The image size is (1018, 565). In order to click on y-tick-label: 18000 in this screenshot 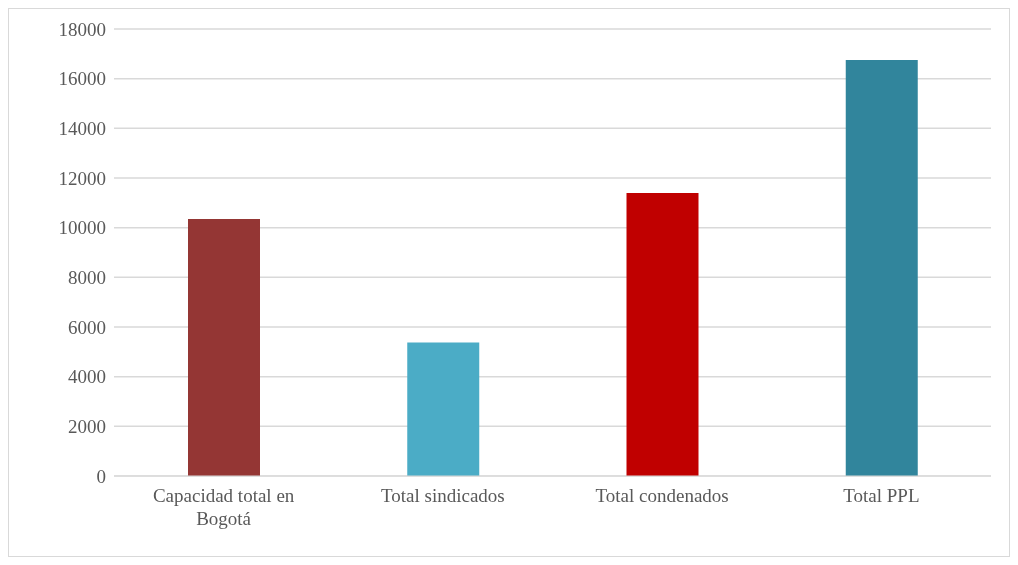, I will do `click(82, 29)`.